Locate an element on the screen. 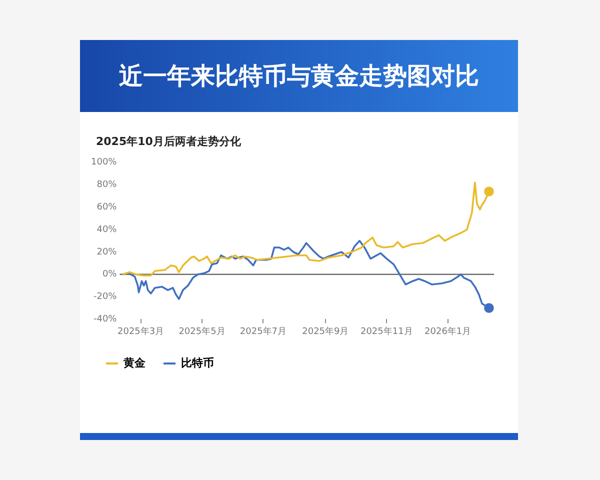  chart-subtitle: 2025年10月后两者走势分化 is located at coordinates (168, 141).